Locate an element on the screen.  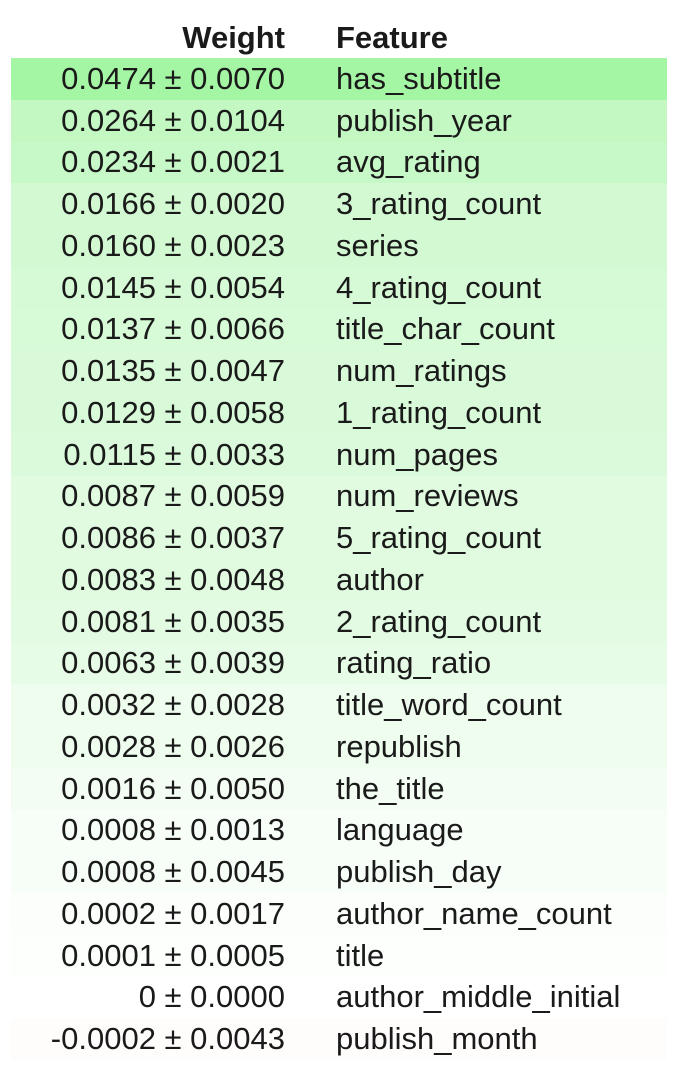
feature-cell: title is located at coordinates (360, 955).